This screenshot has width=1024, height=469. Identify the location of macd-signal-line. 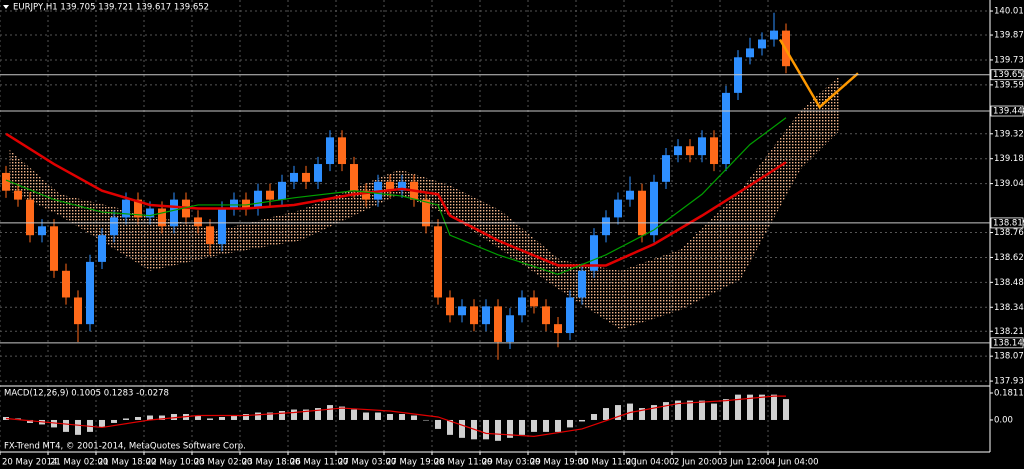
(395, 416).